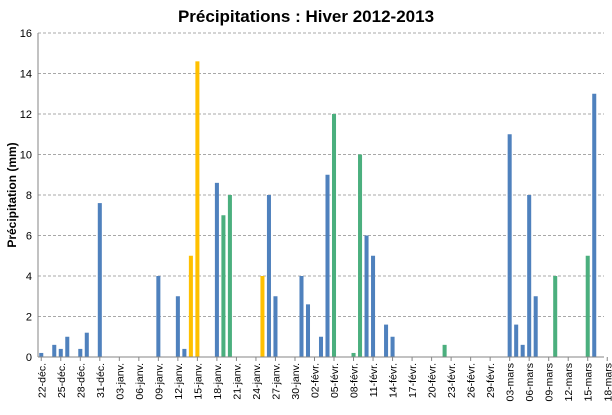  I want to click on bar-03-févr., so click(321, 346).